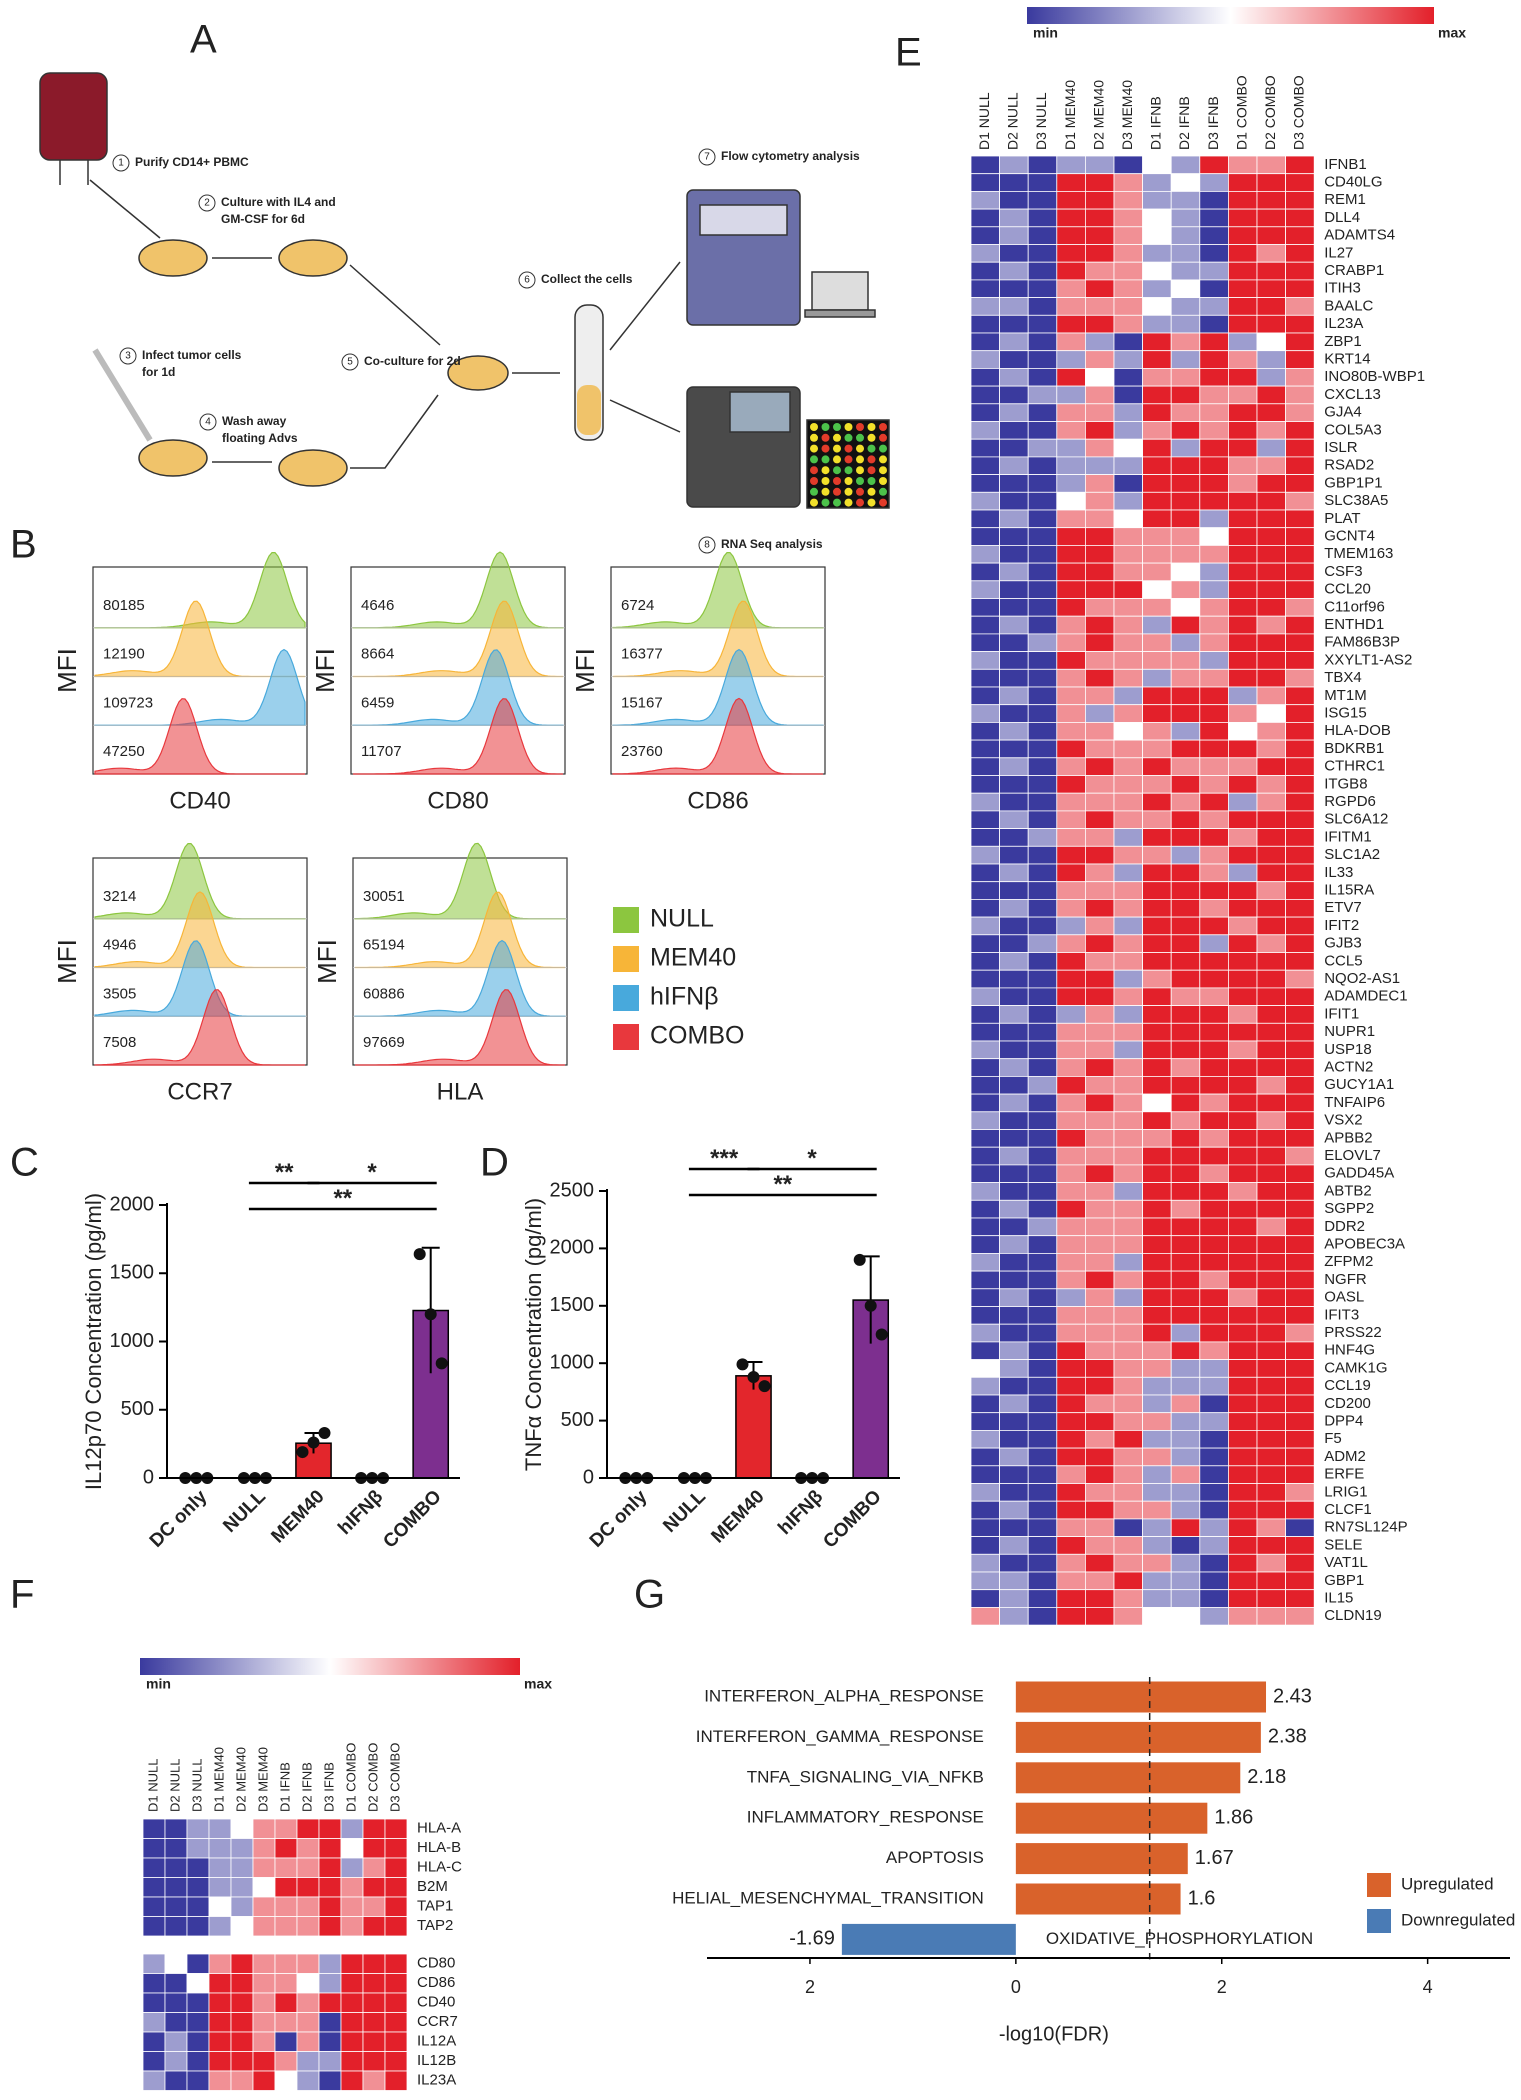  What do you see at coordinates (1128, 1778) in the screenshot?
I see `bar` at bounding box center [1128, 1778].